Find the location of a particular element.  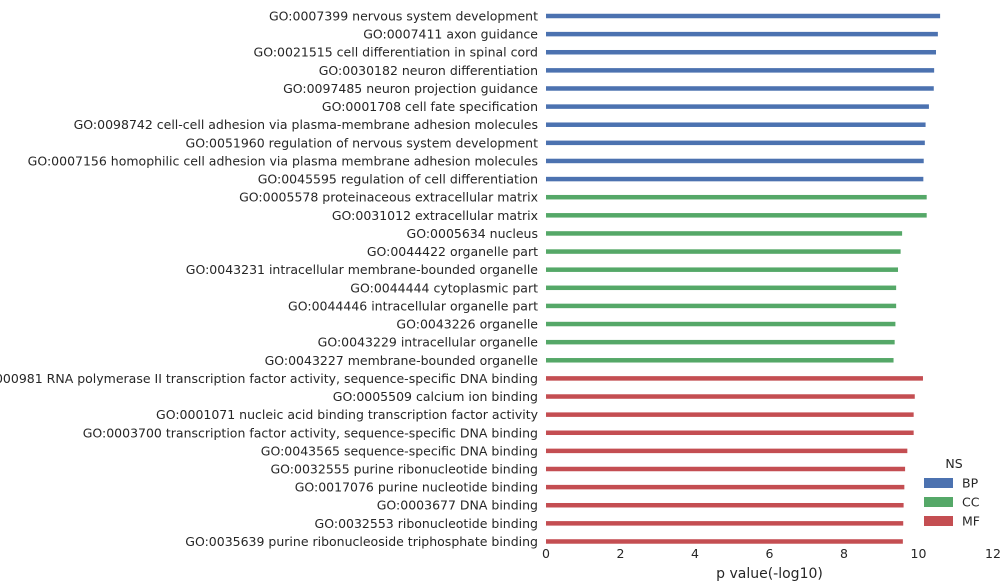

category-label: GO:0017076 purine nucleotide binding is located at coordinates (416, 487).